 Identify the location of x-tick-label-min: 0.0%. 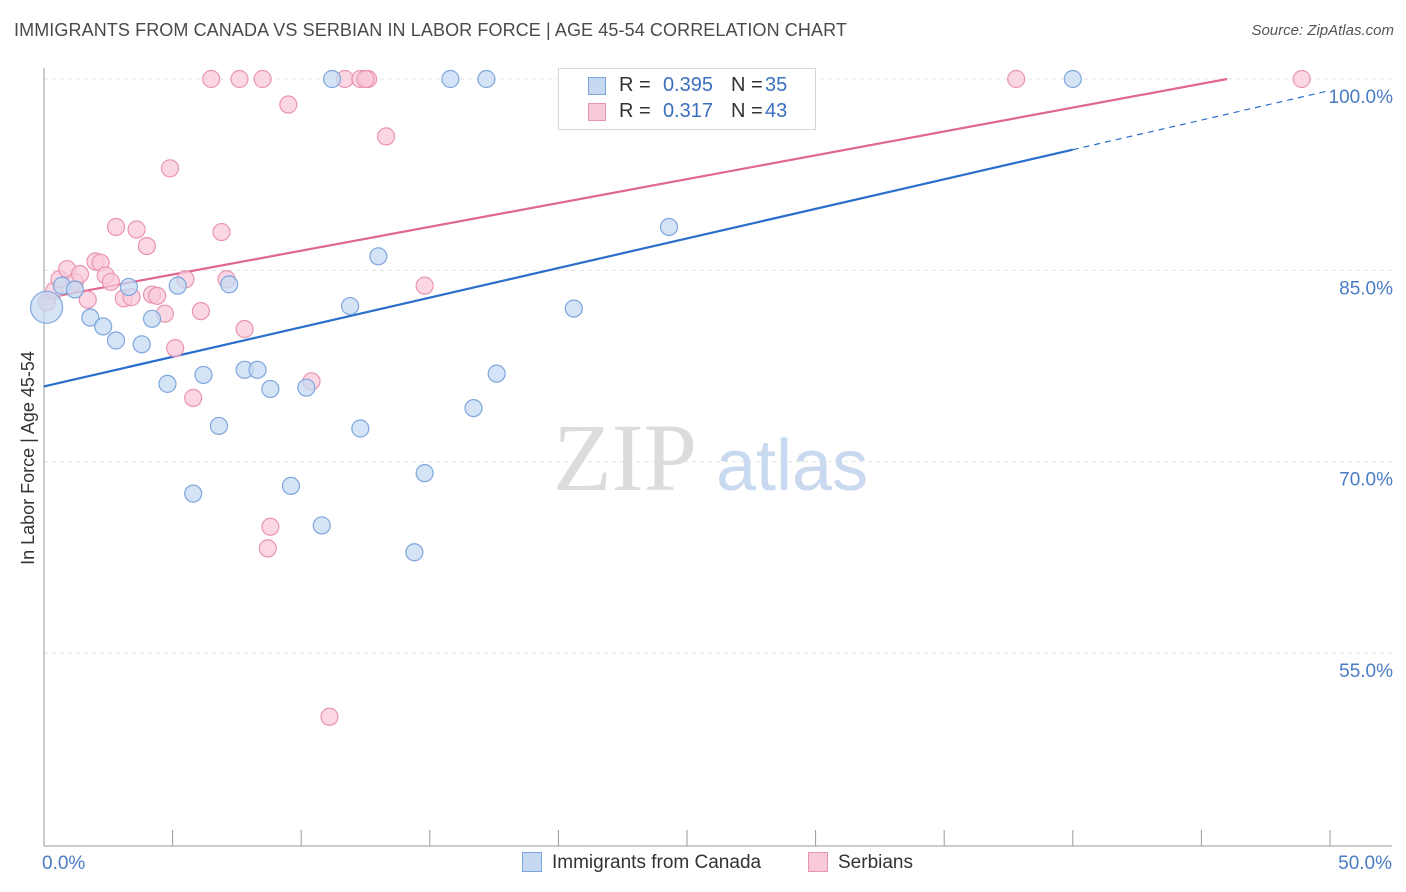
(63, 863).